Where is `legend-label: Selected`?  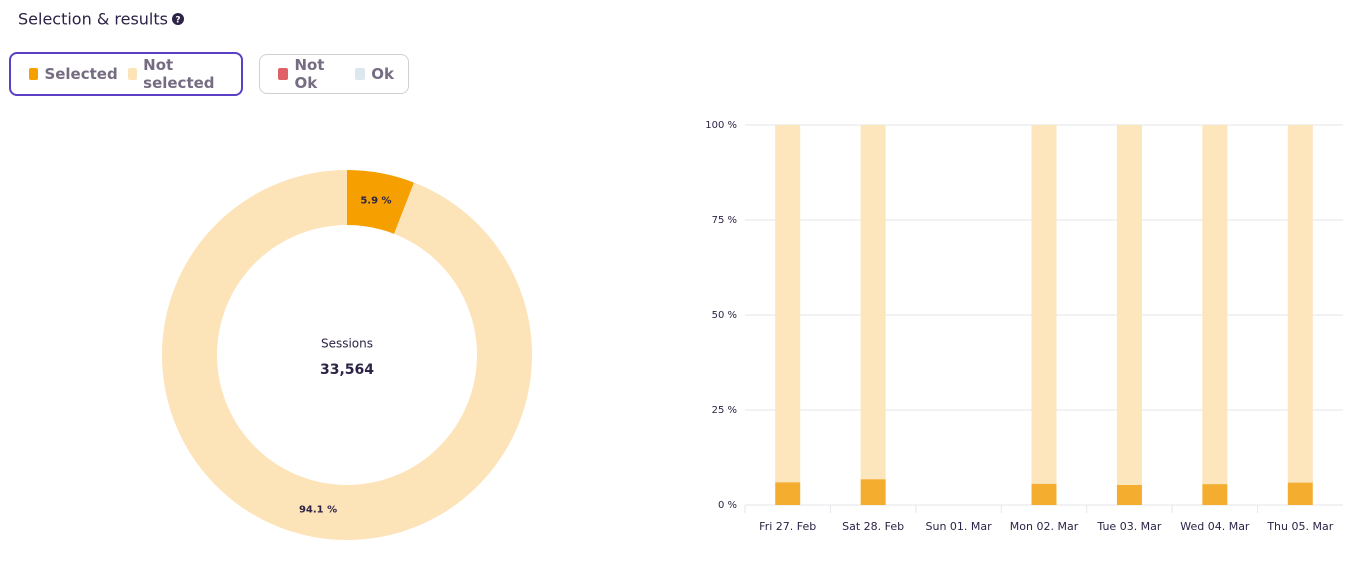
legend-label: Selected is located at coordinates (81, 74).